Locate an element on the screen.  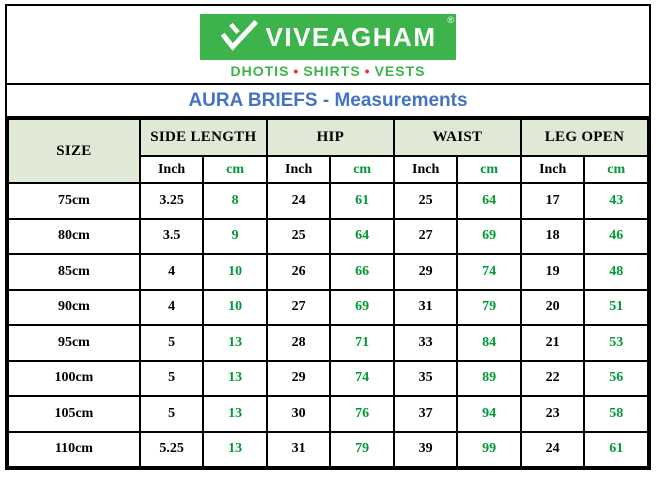
value-cell: 5.25 is located at coordinates (171, 449).